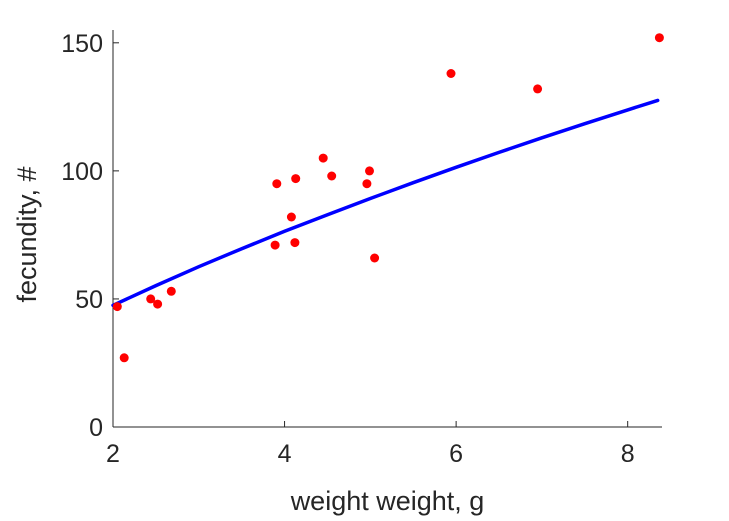 Image resolution: width=729 pixels, height=521 pixels. What do you see at coordinates (370, 444) in the screenshot?
I see `x-ticks: 2 4 6 8` at bounding box center [370, 444].